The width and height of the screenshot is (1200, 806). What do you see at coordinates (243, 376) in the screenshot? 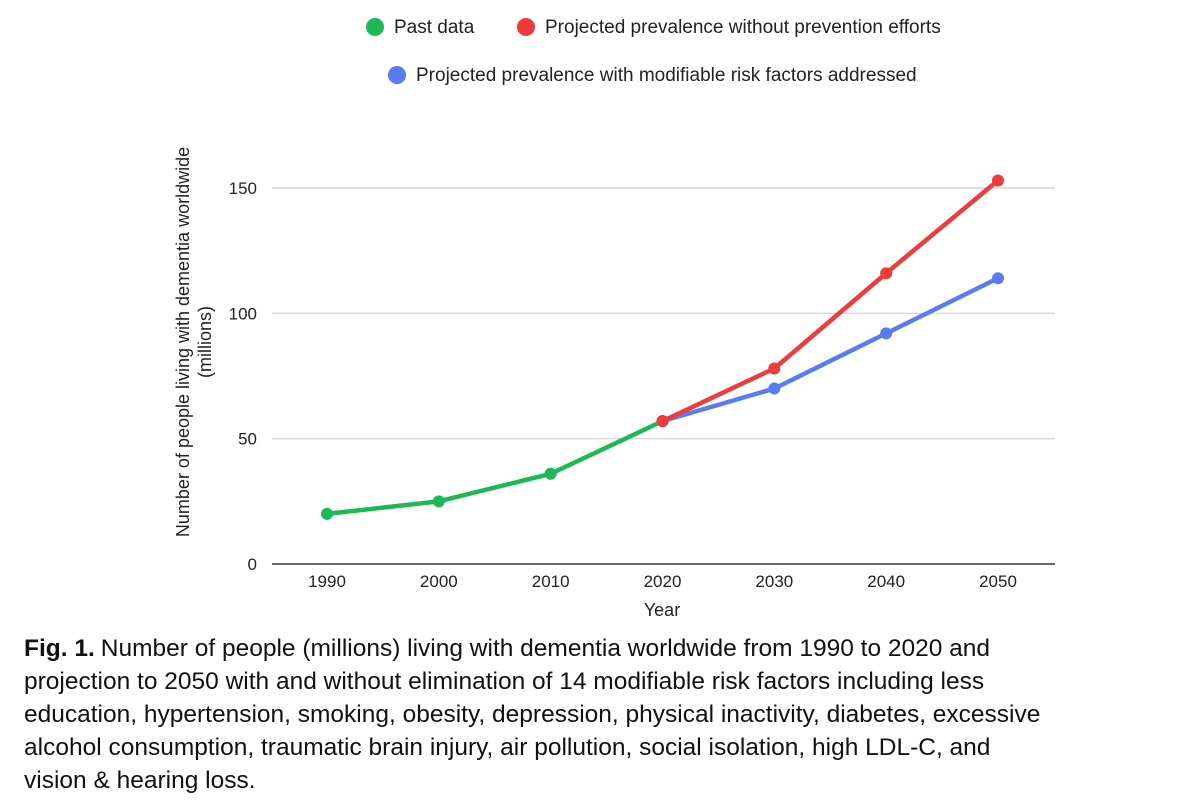
I see `y-axis-ticks: 0 50 100 150` at bounding box center [243, 376].